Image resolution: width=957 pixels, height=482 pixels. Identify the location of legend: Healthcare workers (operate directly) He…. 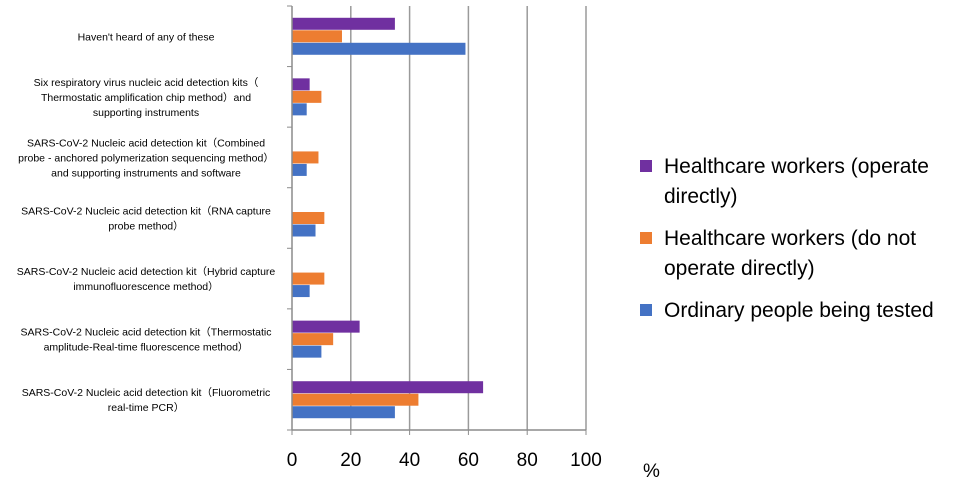
(797, 245).